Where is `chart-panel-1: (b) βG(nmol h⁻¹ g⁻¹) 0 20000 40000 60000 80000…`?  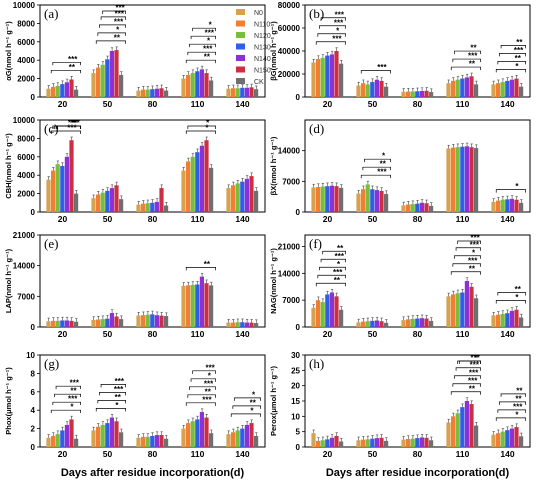 chart-panel-1: (b) βG(nmol h⁻¹ g⁻¹) 0 20000 40000 60000 80000… is located at coordinates (400, 55).